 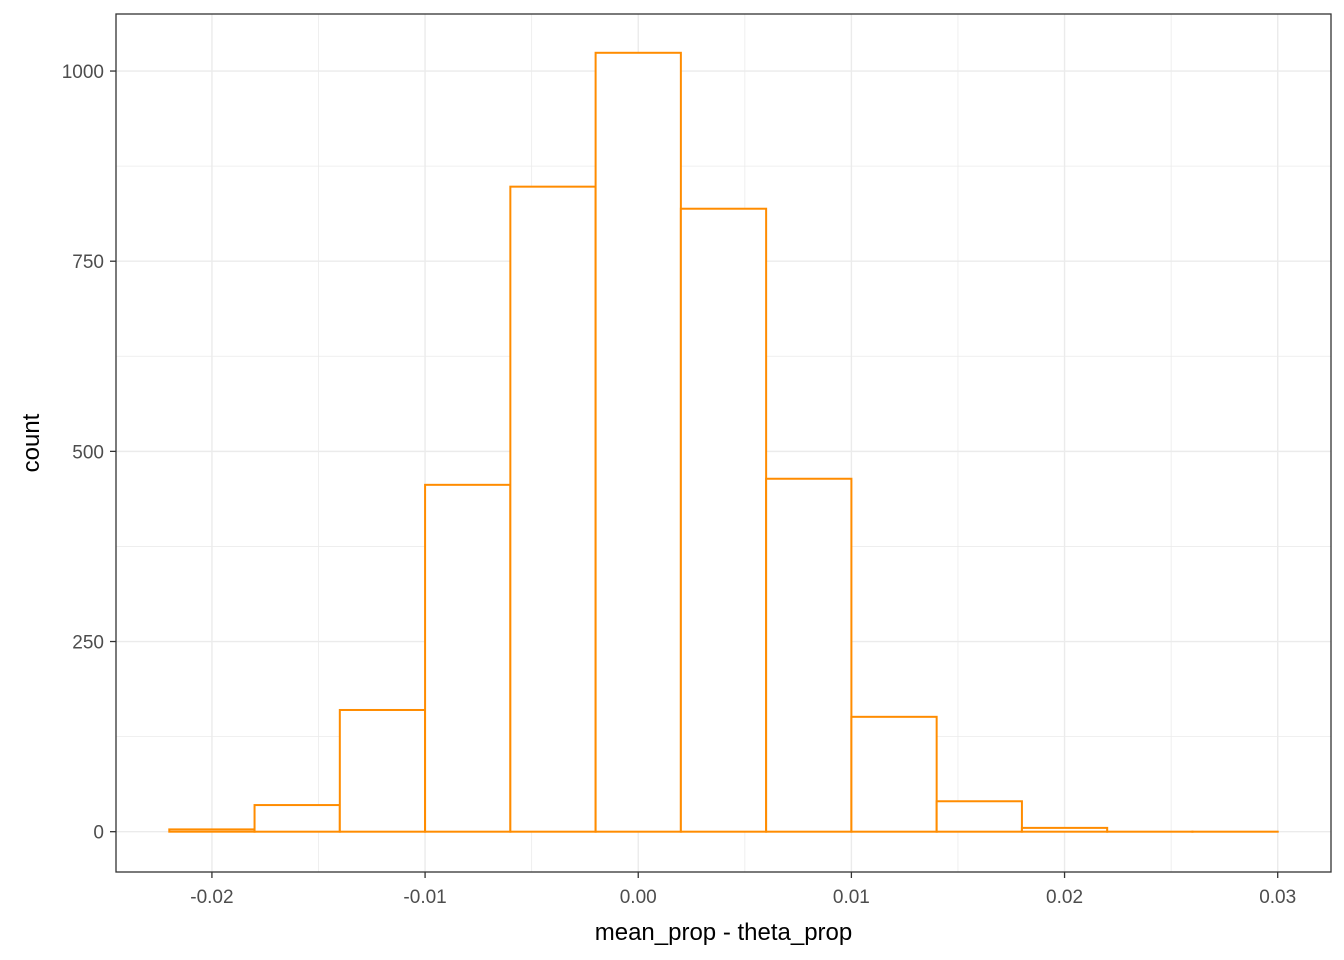 I want to click on y-tick-label: 500, so click(x=88, y=452).